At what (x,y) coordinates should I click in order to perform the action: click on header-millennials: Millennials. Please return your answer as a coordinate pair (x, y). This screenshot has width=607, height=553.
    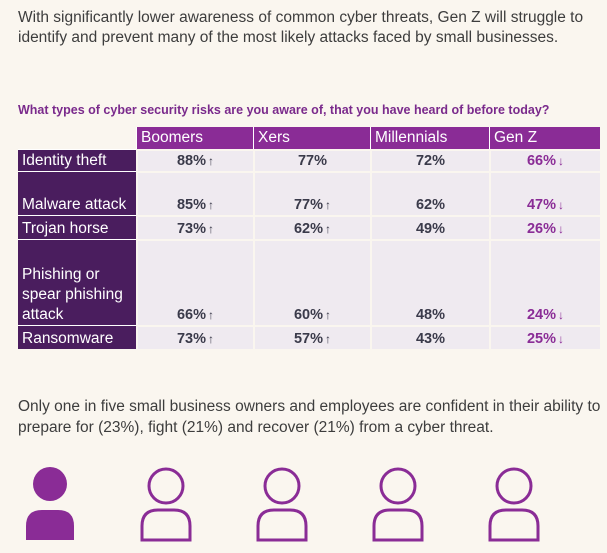
    Looking at the image, I should click on (429, 138).